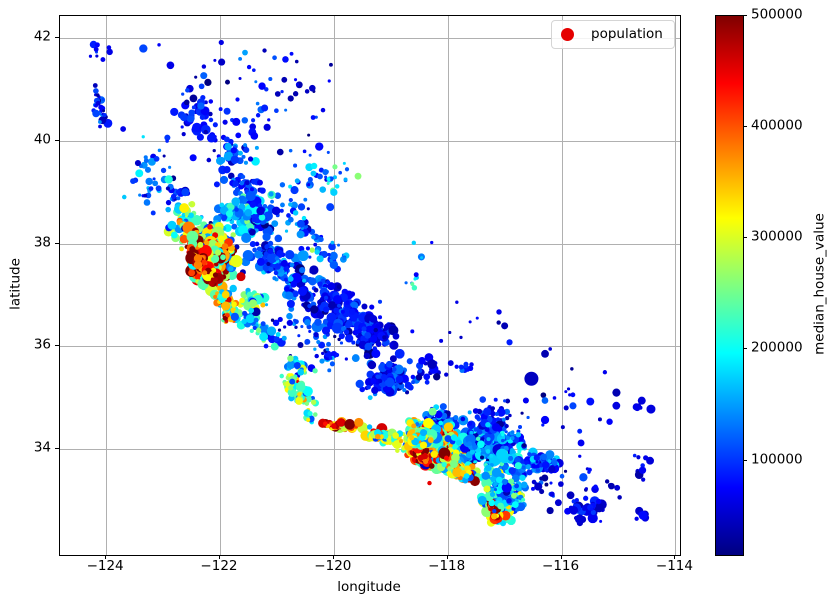  Describe the element at coordinates (819, 284) in the screenshot. I see `colorbar-label: median_house_value` at that location.